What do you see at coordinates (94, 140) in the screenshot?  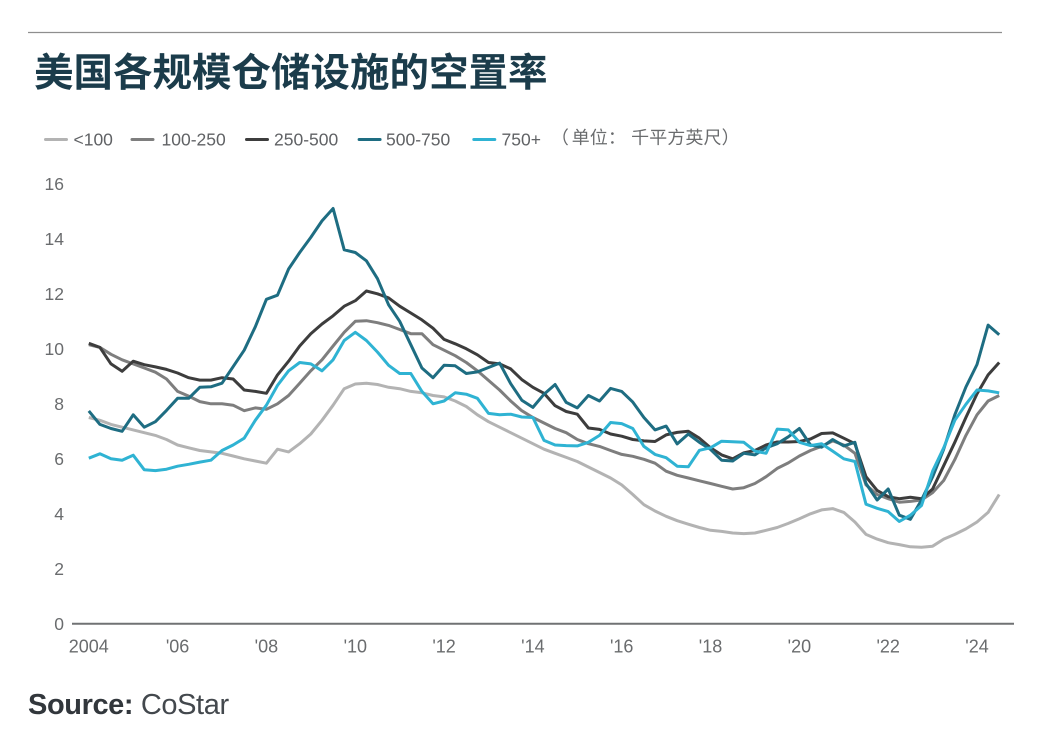 I see `svg-text: <100` at bounding box center [94, 140].